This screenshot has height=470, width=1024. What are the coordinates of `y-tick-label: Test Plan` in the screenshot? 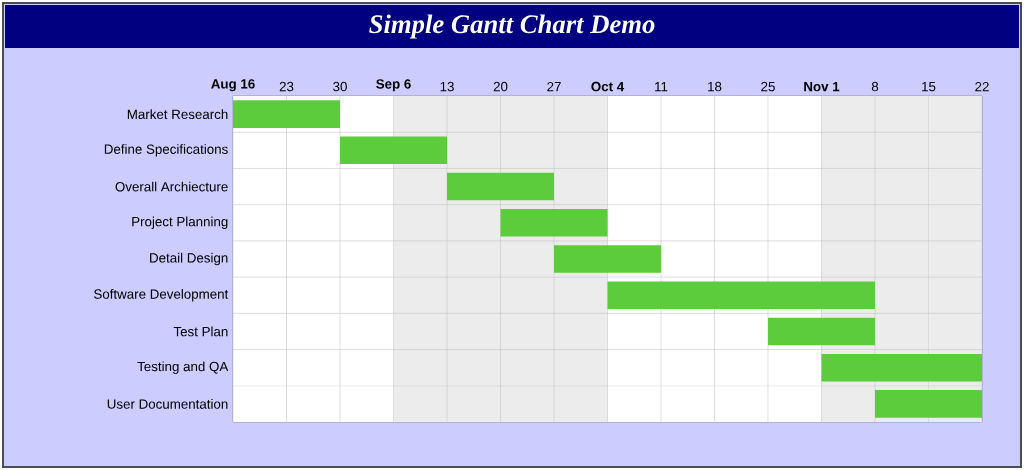 It's located at (200, 331).